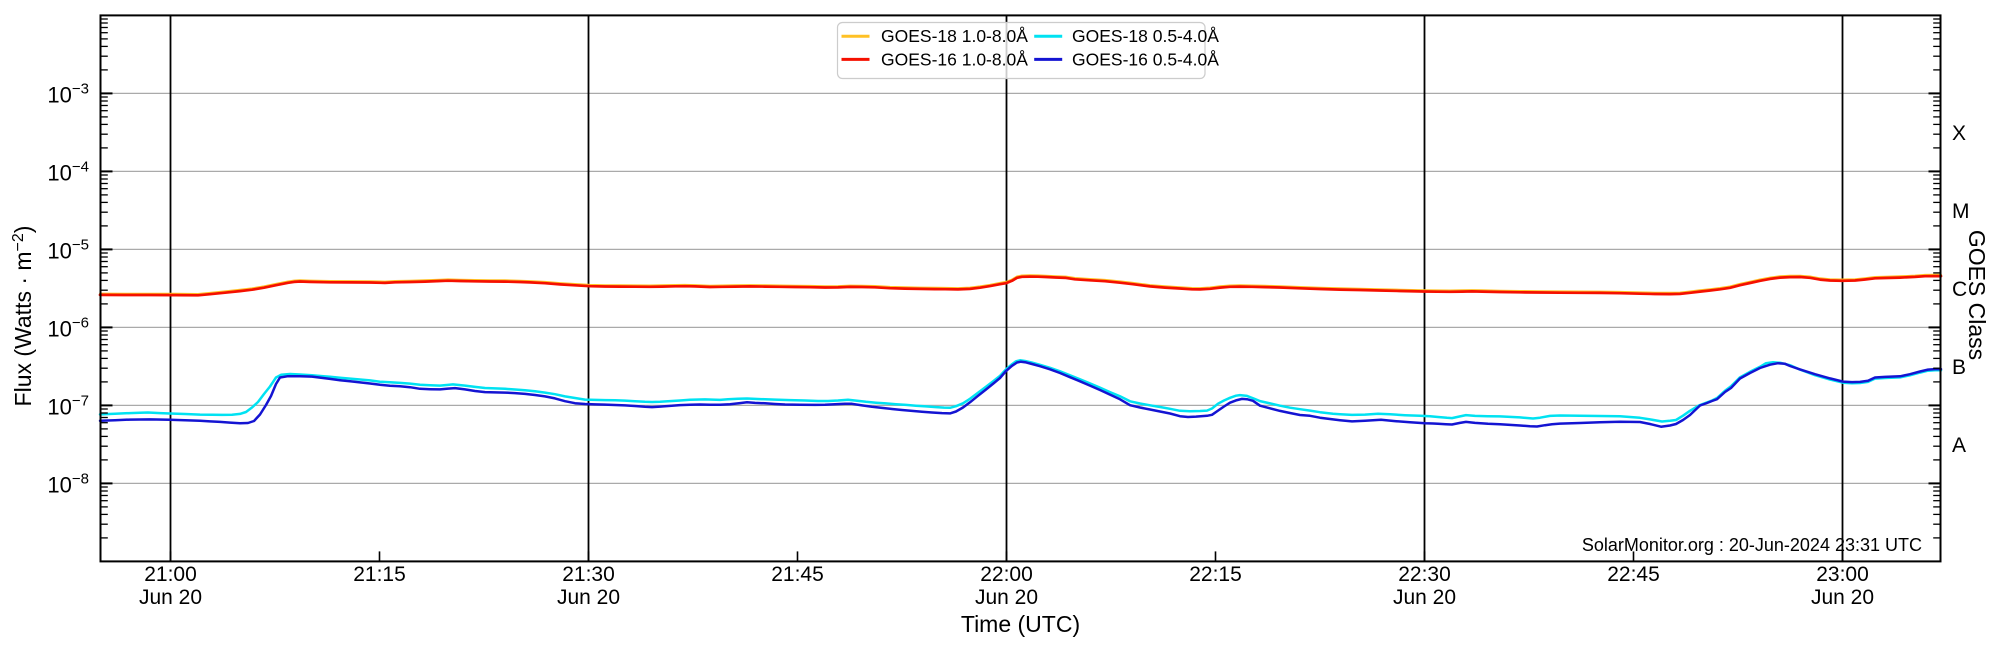 Image resolution: width=2000 pixels, height=650 pixels. What do you see at coordinates (1961, 211) in the screenshot?
I see `svg-text: M` at bounding box center [1961, 211].